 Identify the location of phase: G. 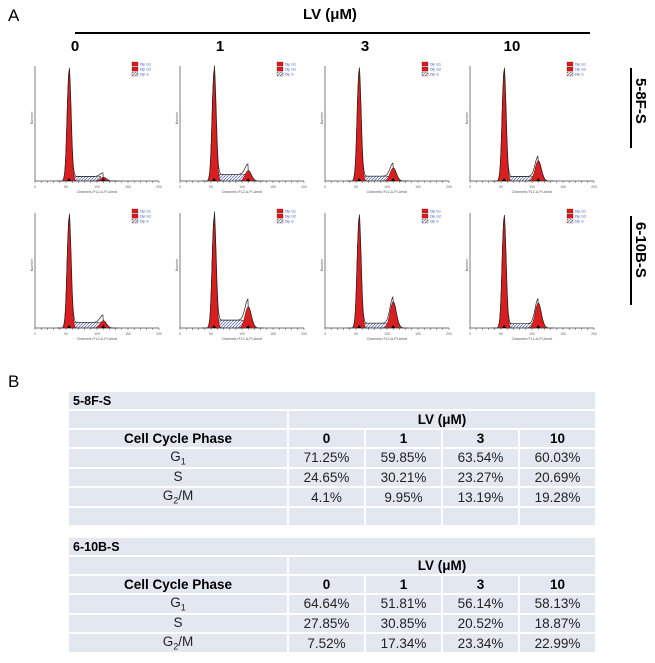
(175, 602).